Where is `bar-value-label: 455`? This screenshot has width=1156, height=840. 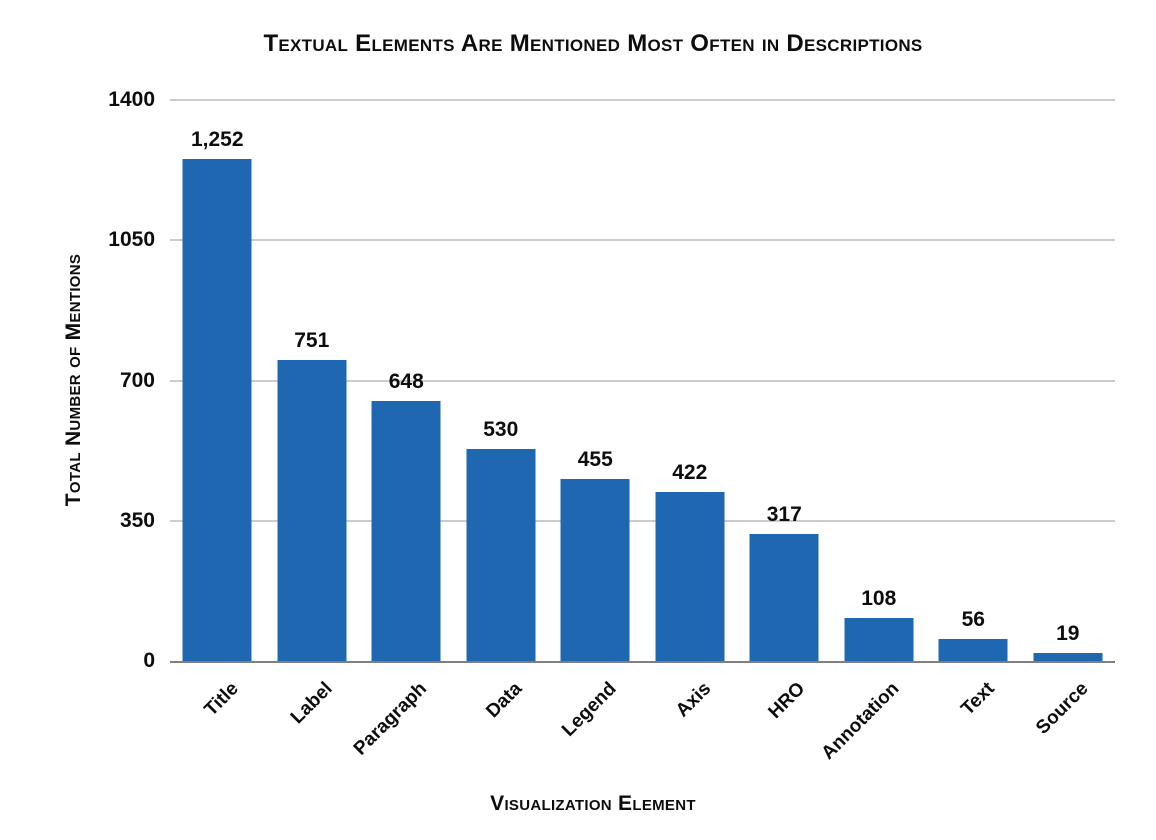
bar-value-label: 455 is located at coordinates (595, 459).